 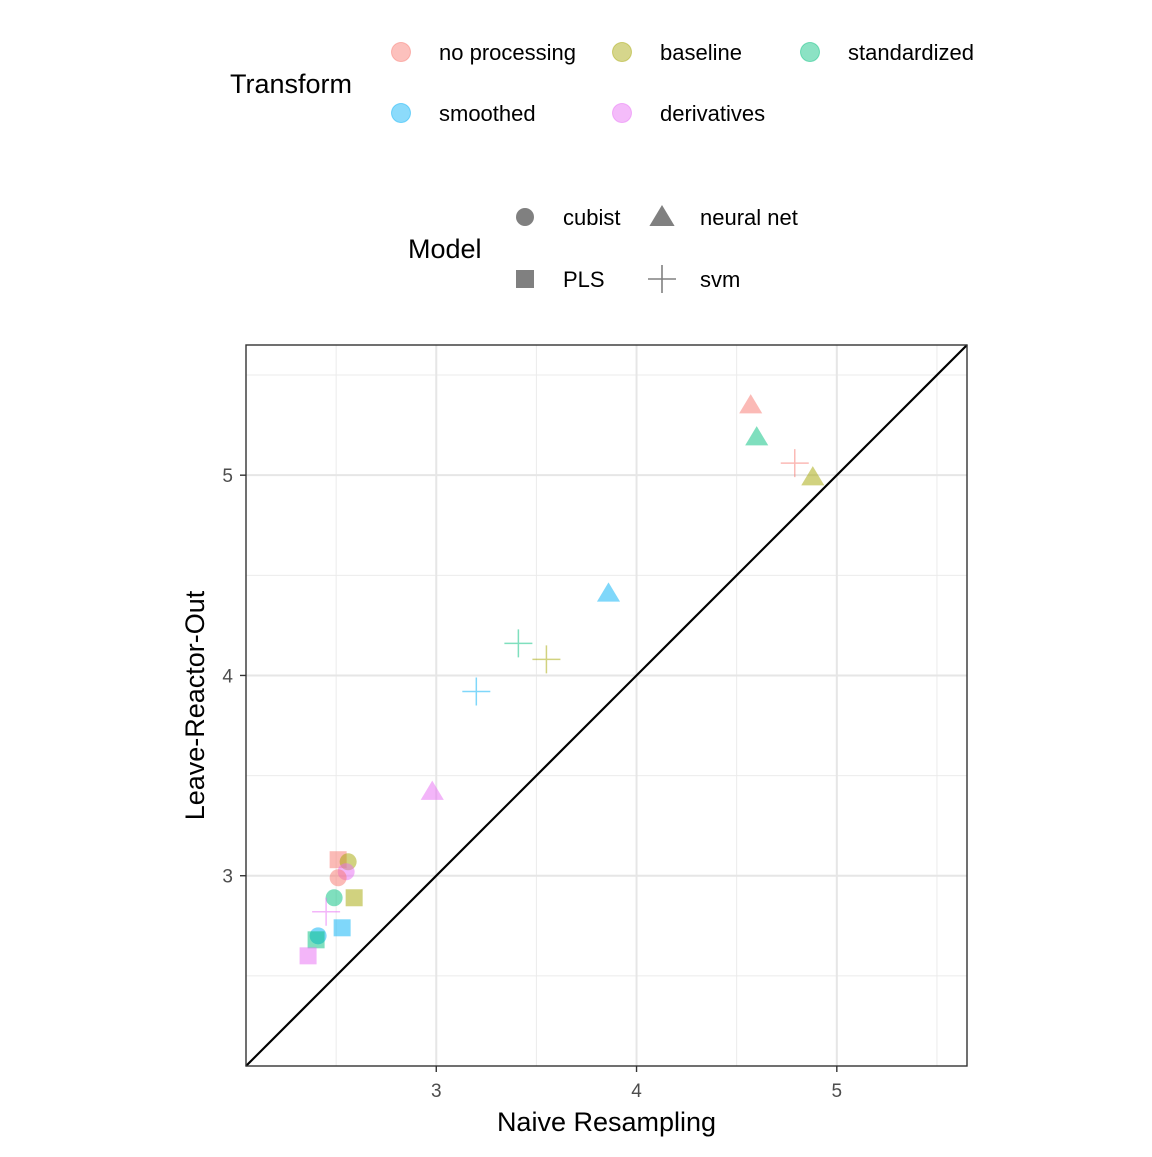 I want to click on y-axis: 3 4 5, so click(x=234, y=677).